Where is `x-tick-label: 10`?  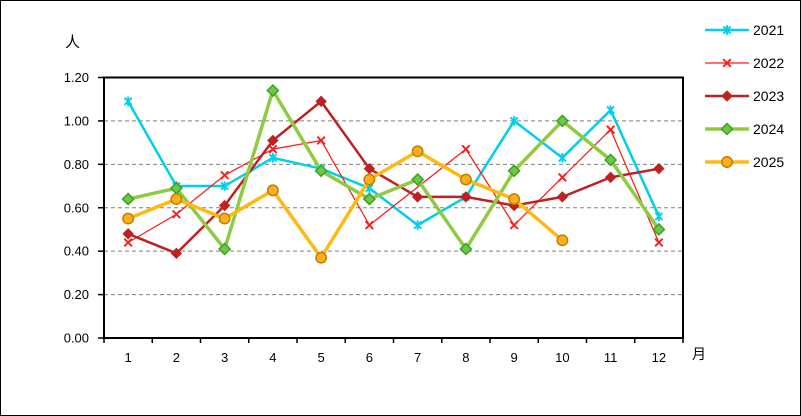
x-tick-label: 10 is located at coordinates (562, 357).